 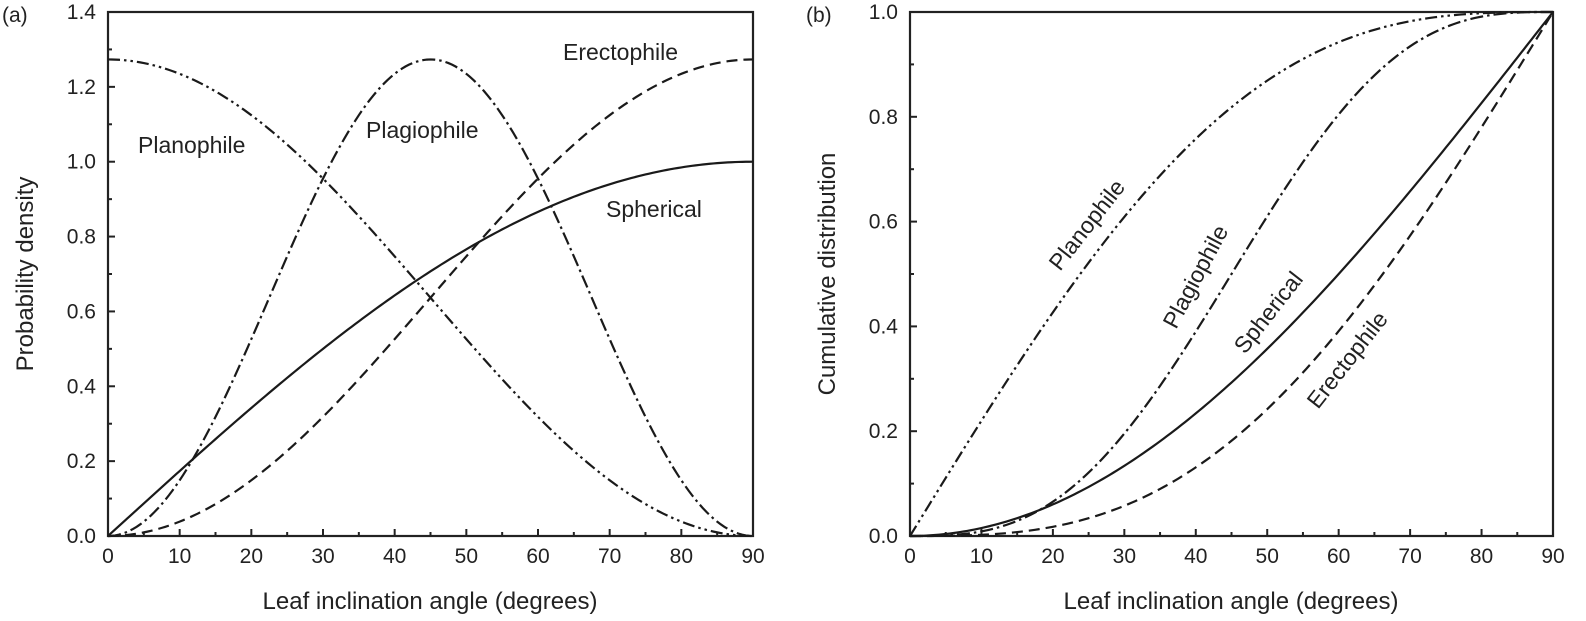 I want to click on panel-a-x-tick-label: 60, so click(x=537, y=556).